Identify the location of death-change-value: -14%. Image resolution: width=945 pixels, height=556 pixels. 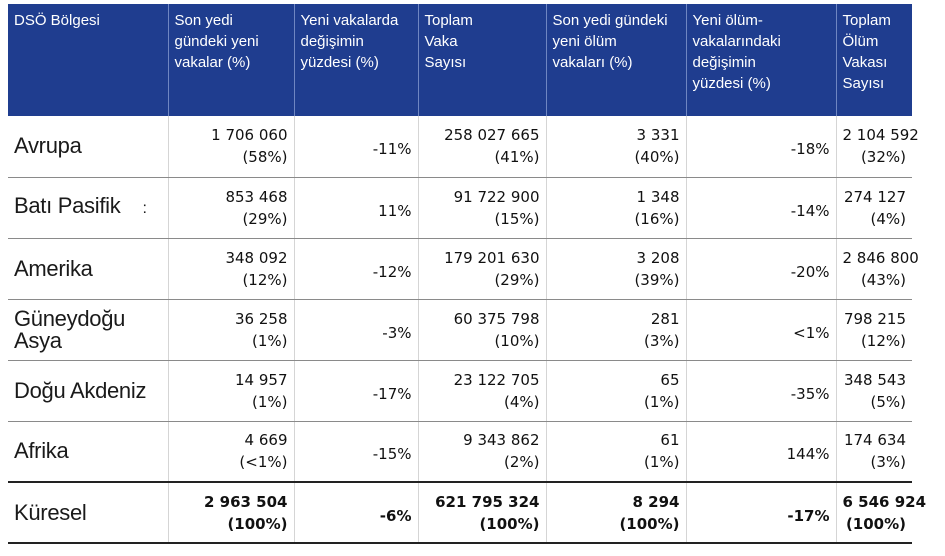
(810, 210).